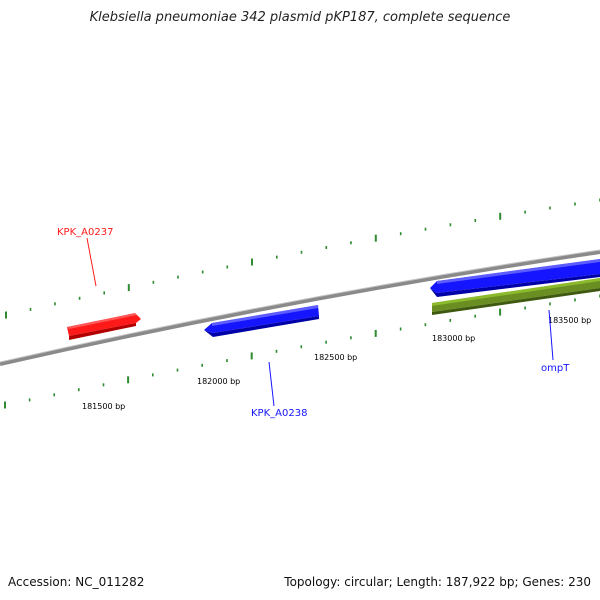 Image resolution: width=600 pixels, height=600 pixels. I want to click on tick-label-183500: 183500 bp, so click(569, 320).